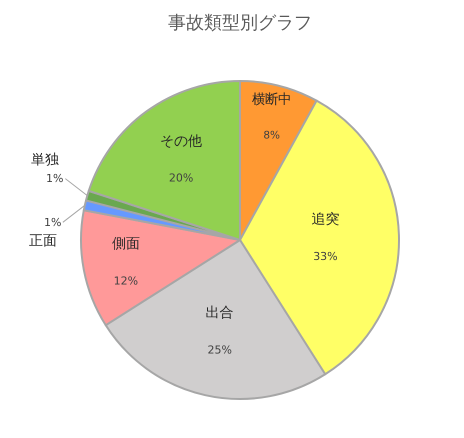 This screenshot has height=438, width=464. I want to click on data-label: 12%, so click(126, 281).